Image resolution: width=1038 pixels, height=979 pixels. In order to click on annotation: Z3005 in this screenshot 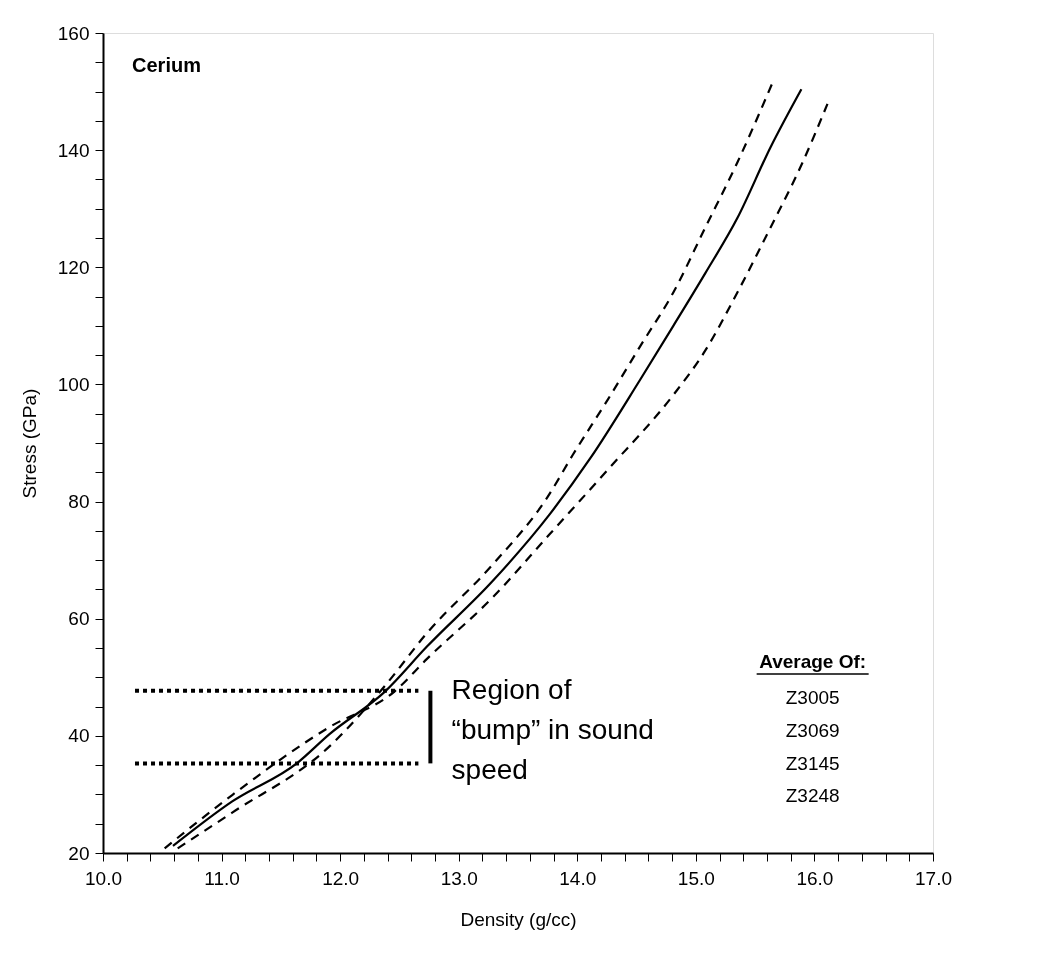, I will do `click(812, 698)`.